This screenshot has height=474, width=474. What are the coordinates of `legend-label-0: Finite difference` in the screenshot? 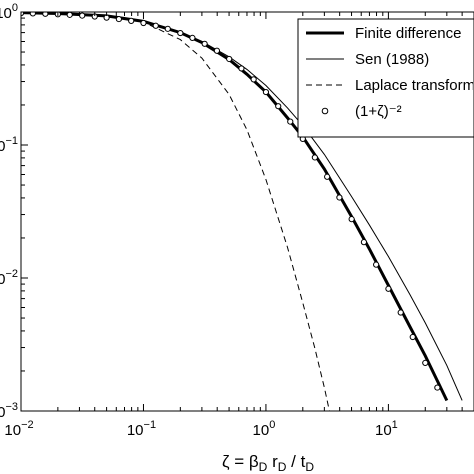 It's located at (408, 33).